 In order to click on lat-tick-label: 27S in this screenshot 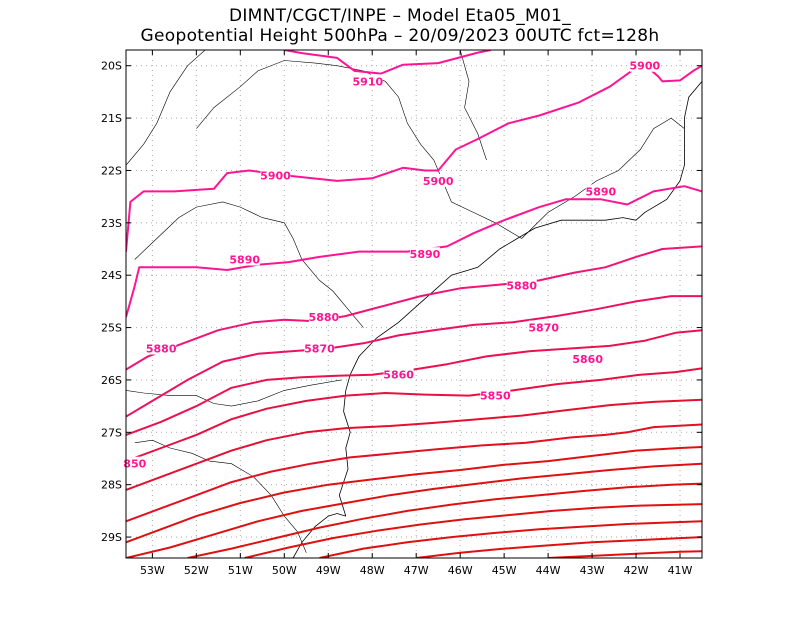, I will do `click(111, 432)`.